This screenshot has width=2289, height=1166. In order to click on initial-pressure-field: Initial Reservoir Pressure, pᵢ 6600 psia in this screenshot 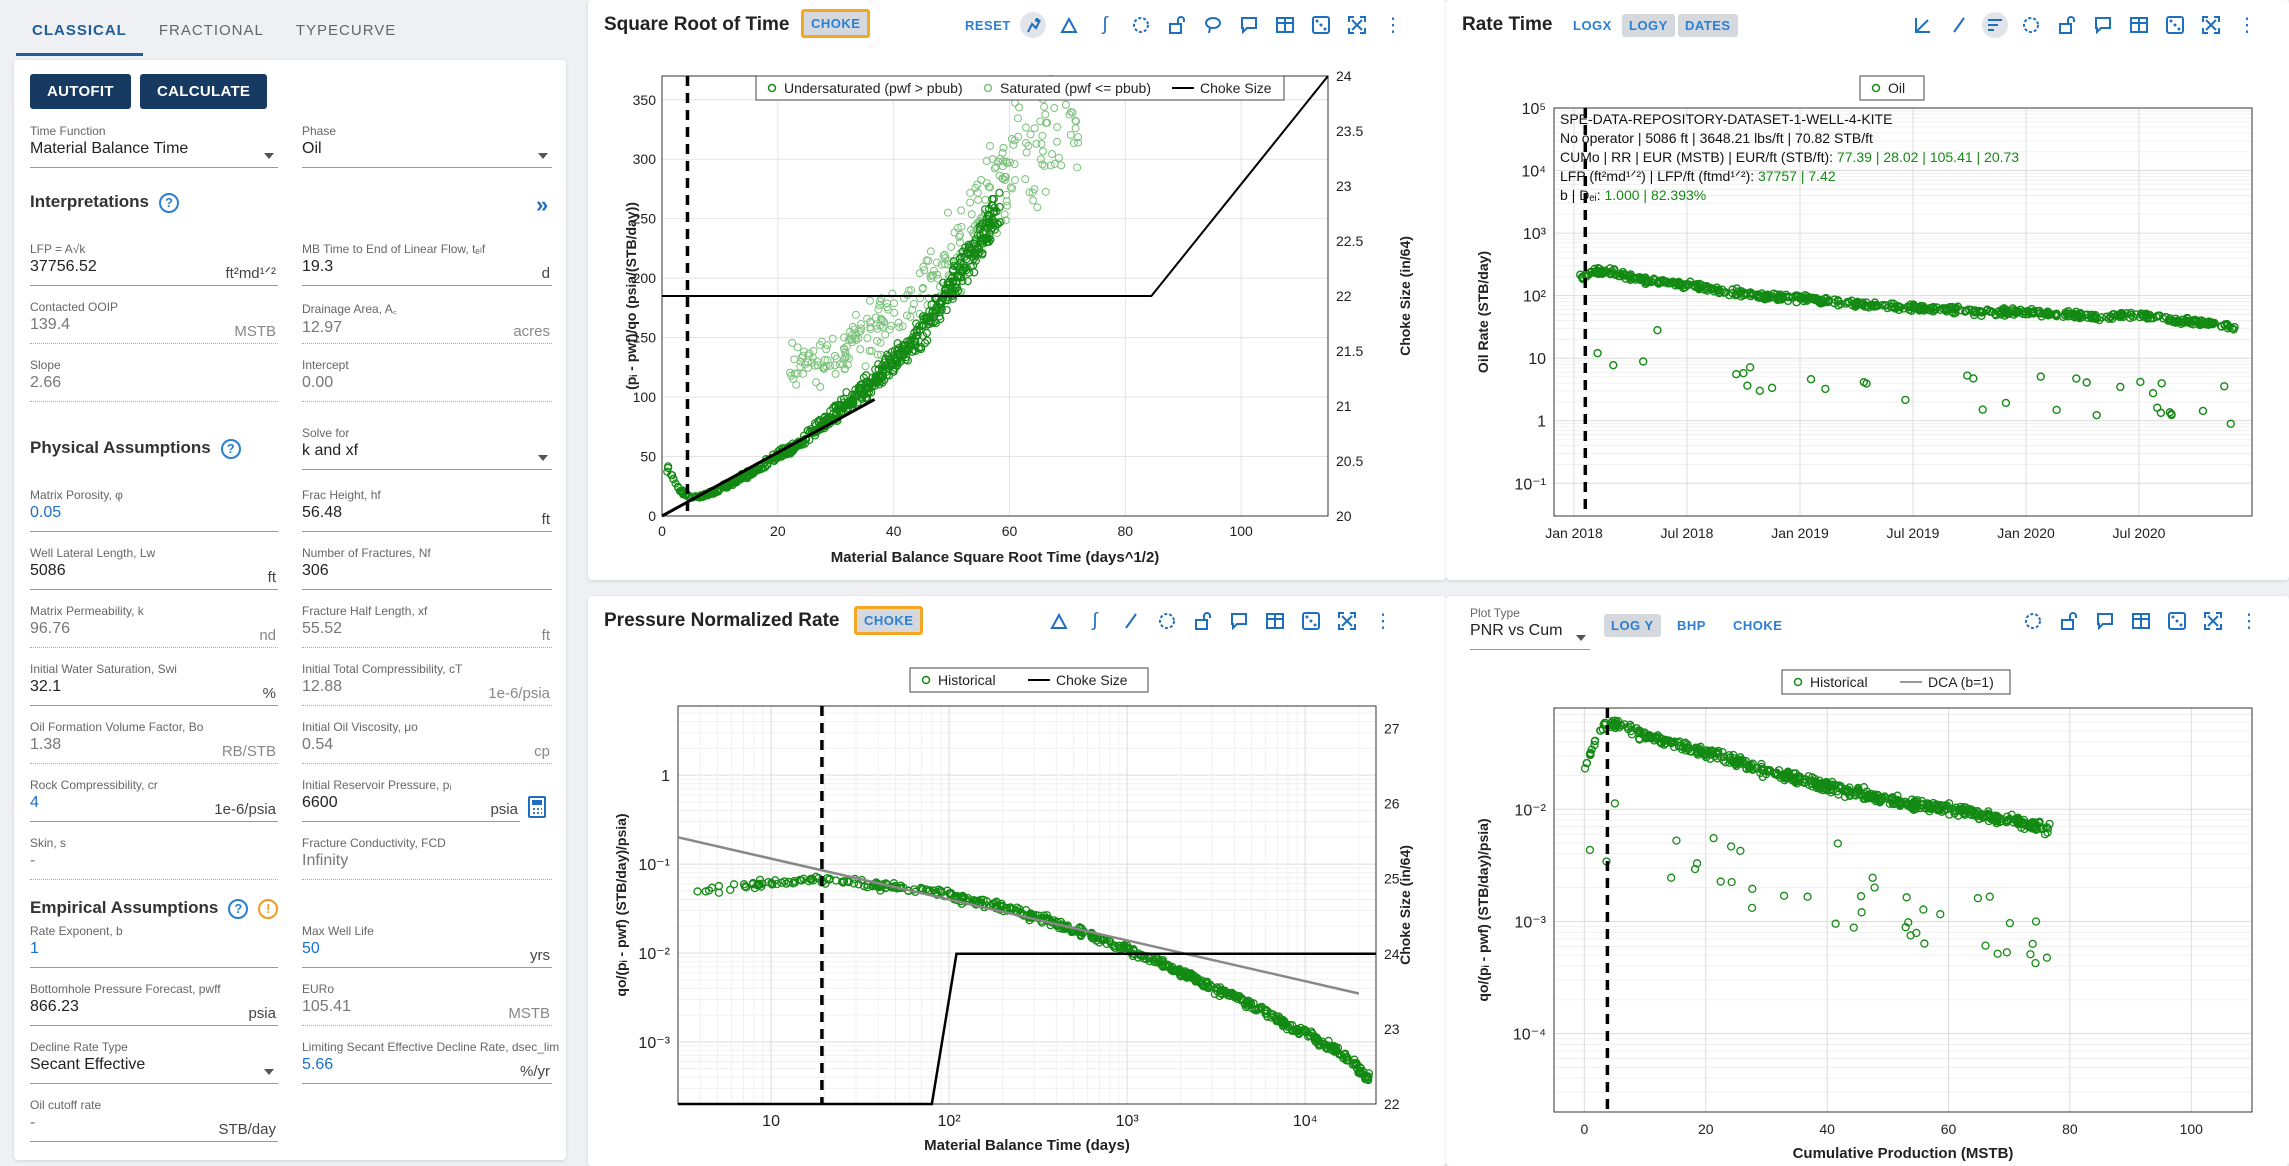, I will do `click(411, 800)`.